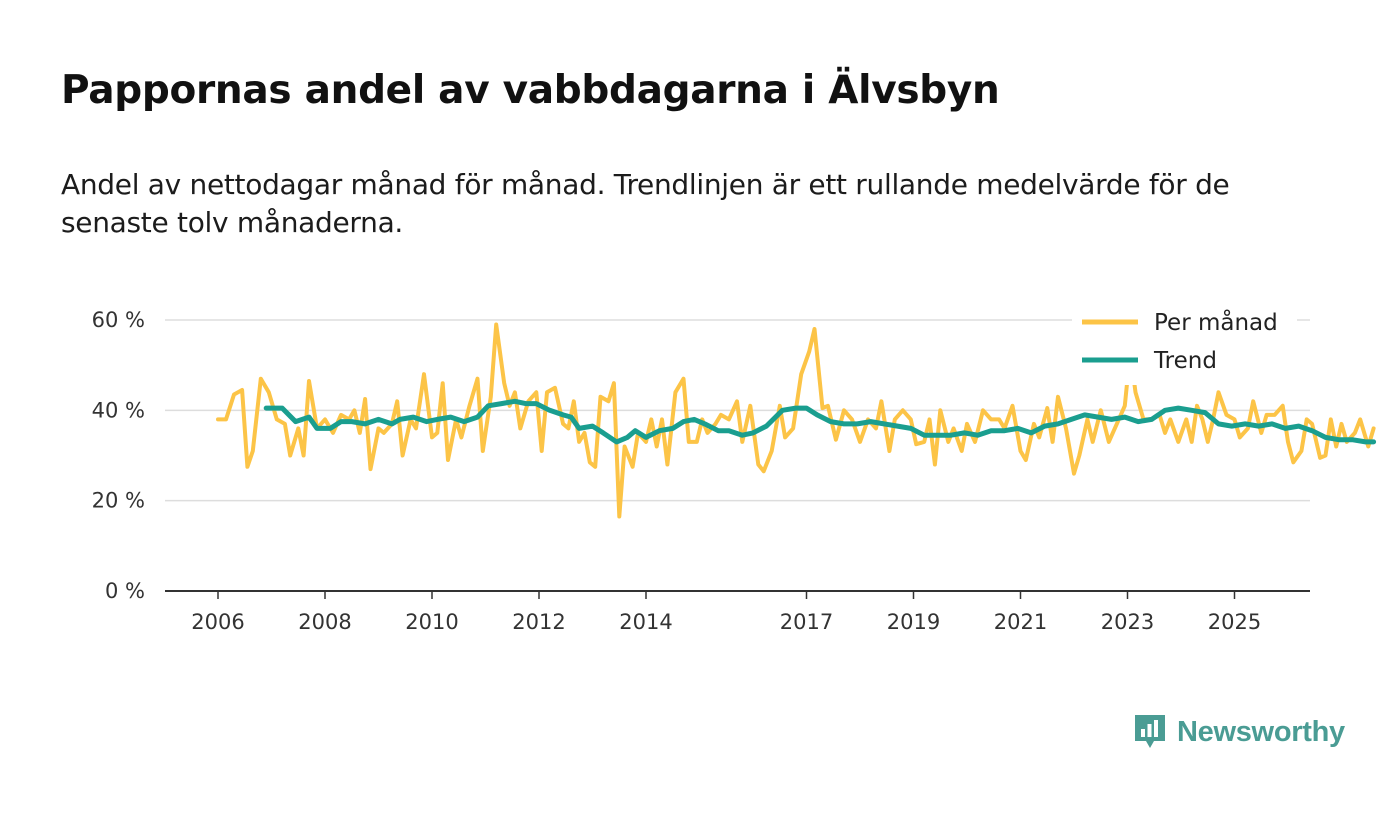  What do you see at coordinates (1261, 731) in the screenshot?
I see `brand-name: Newsworthy` at bounding box center [1261, 731].